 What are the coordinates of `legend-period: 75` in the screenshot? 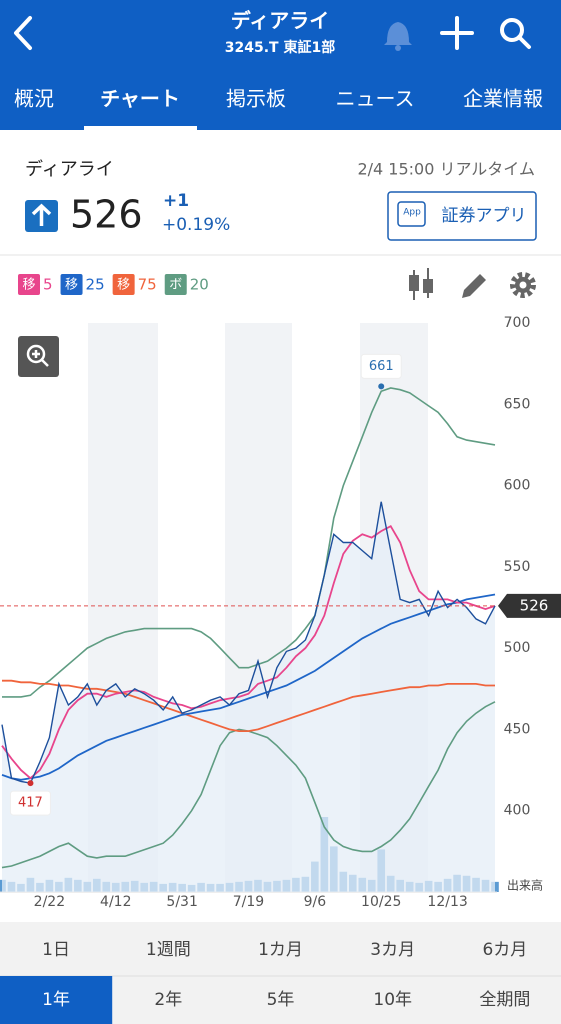 It's located at (147, 285).